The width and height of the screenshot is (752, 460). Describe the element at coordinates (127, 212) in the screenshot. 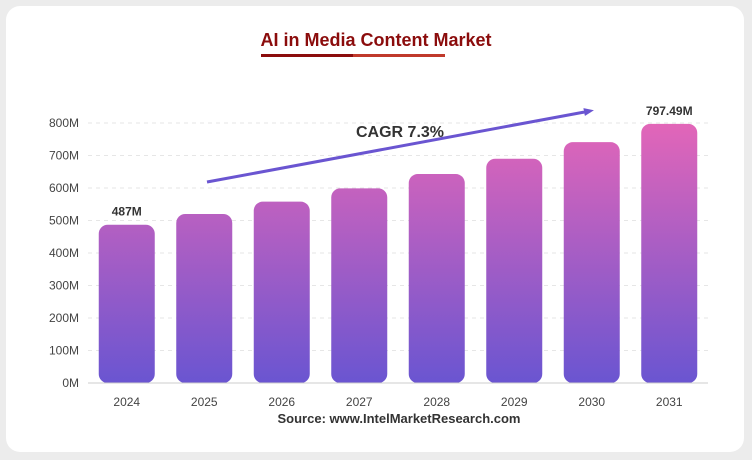

I see `data-label: 487M` at that location.